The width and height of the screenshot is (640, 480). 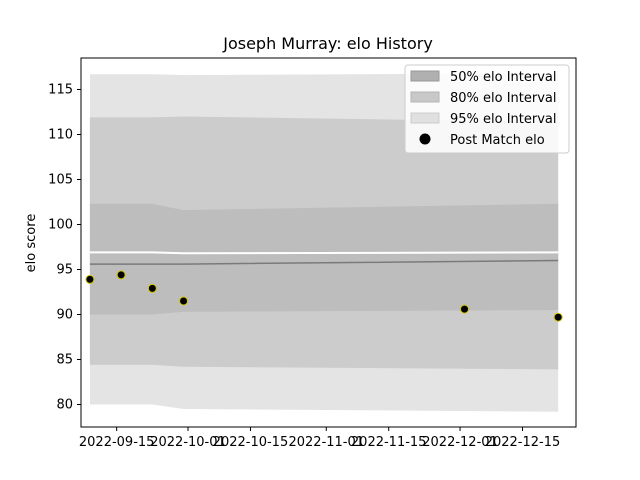 I want to click on chart-title: Joseph Murray: elo History, so click(x=327, y=43).